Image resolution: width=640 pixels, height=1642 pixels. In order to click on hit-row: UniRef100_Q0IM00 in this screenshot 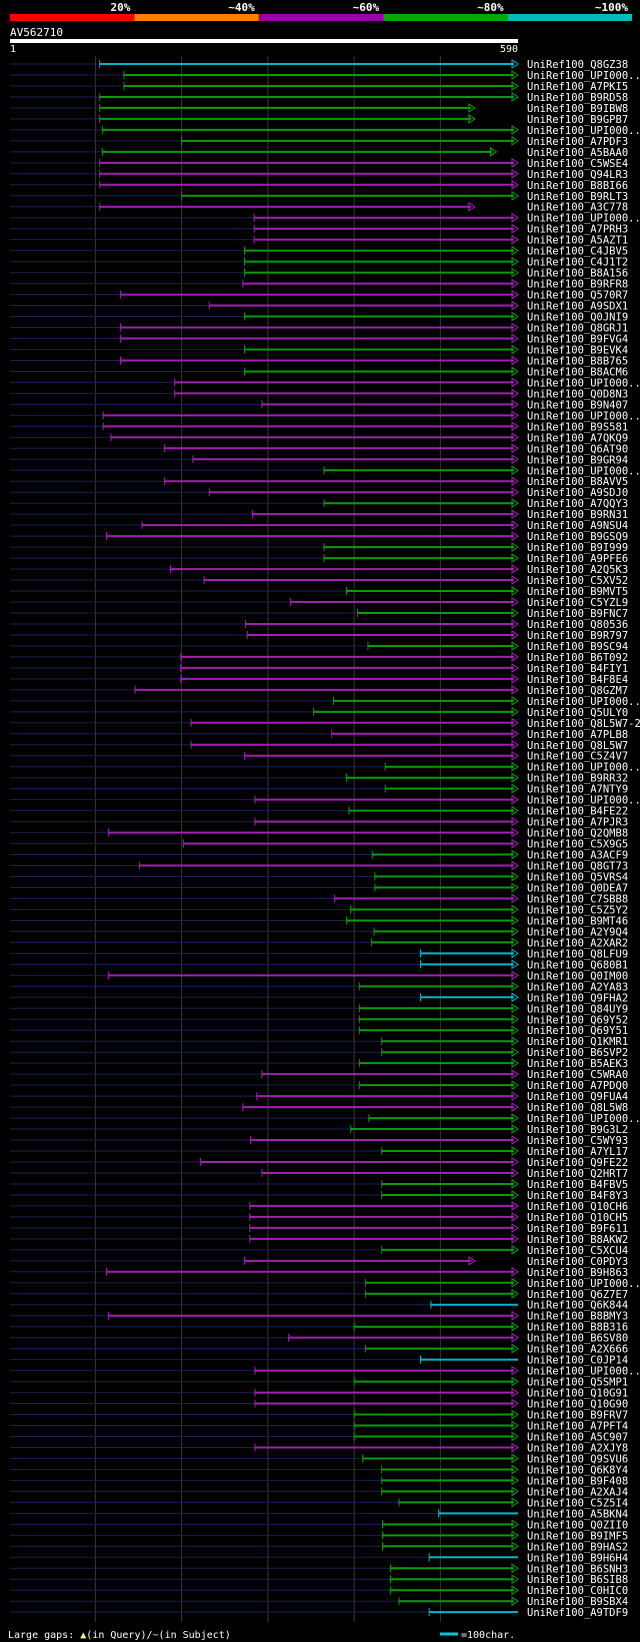, I will do `click(319, 976)`.